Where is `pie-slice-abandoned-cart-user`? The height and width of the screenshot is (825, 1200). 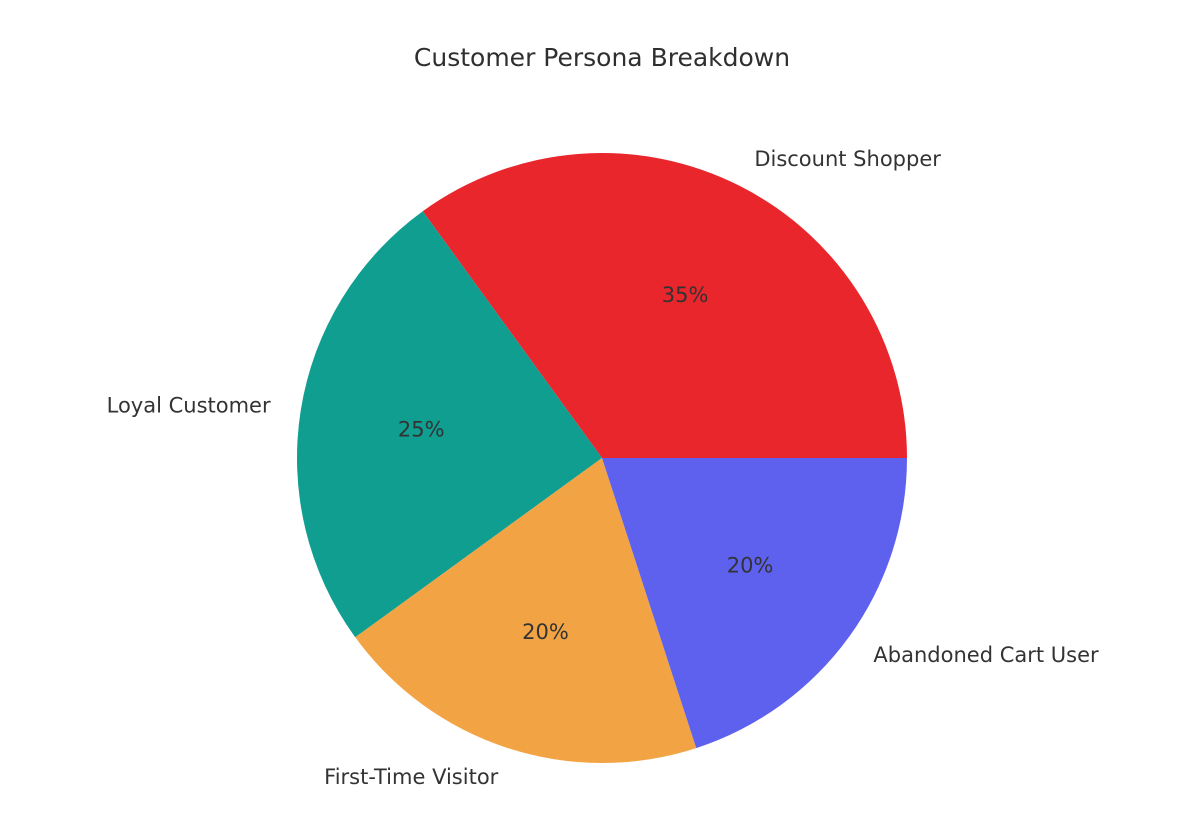
pie-slice-abandoned-cart-user is located at coordinates (754, 603).